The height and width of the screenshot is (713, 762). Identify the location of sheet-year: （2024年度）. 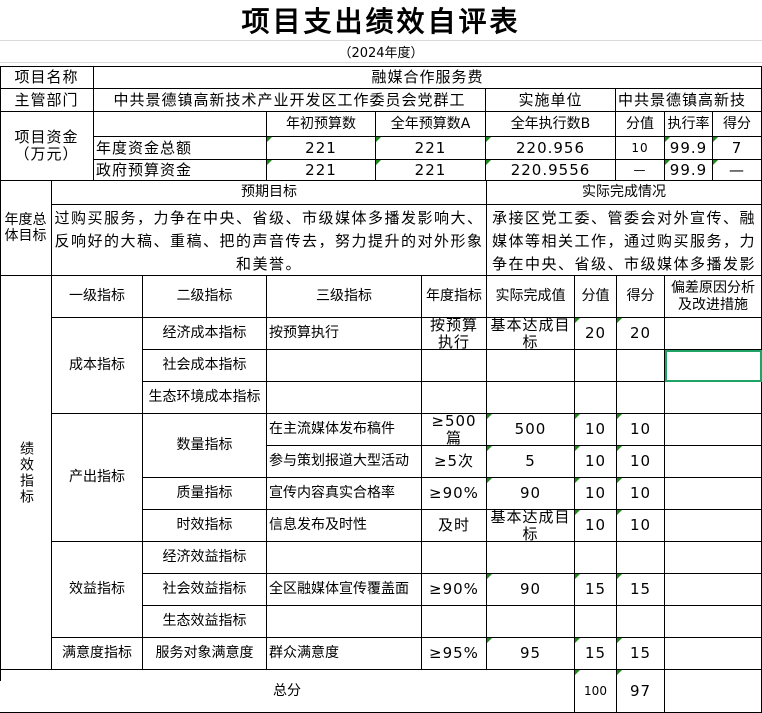
(381, 53).